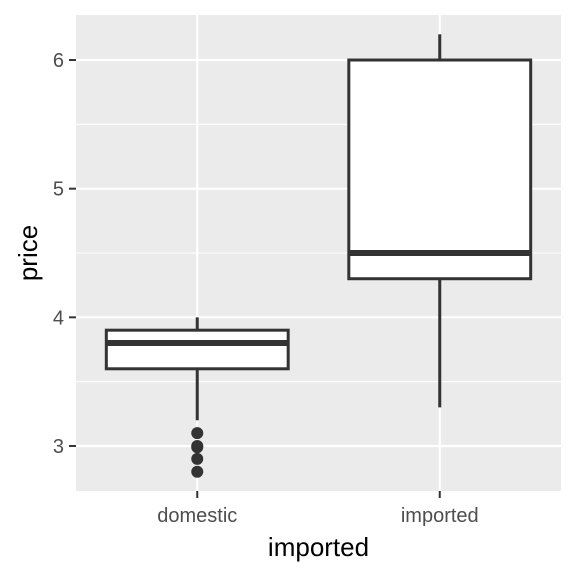 The image size is (576, 576). What do you see at coordinates (58, 447) in the screenshot?
I see `y-tick-label: 3` at bounding box center [58, 447].